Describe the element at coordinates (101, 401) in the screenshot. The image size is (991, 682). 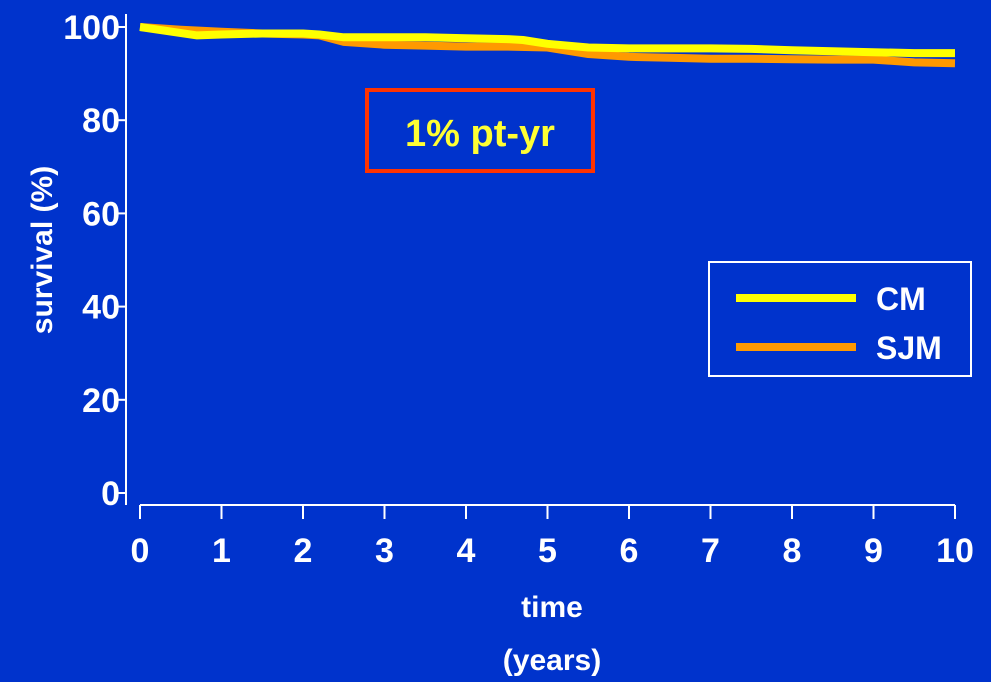
I see `y-tick-label: 20` at that location.